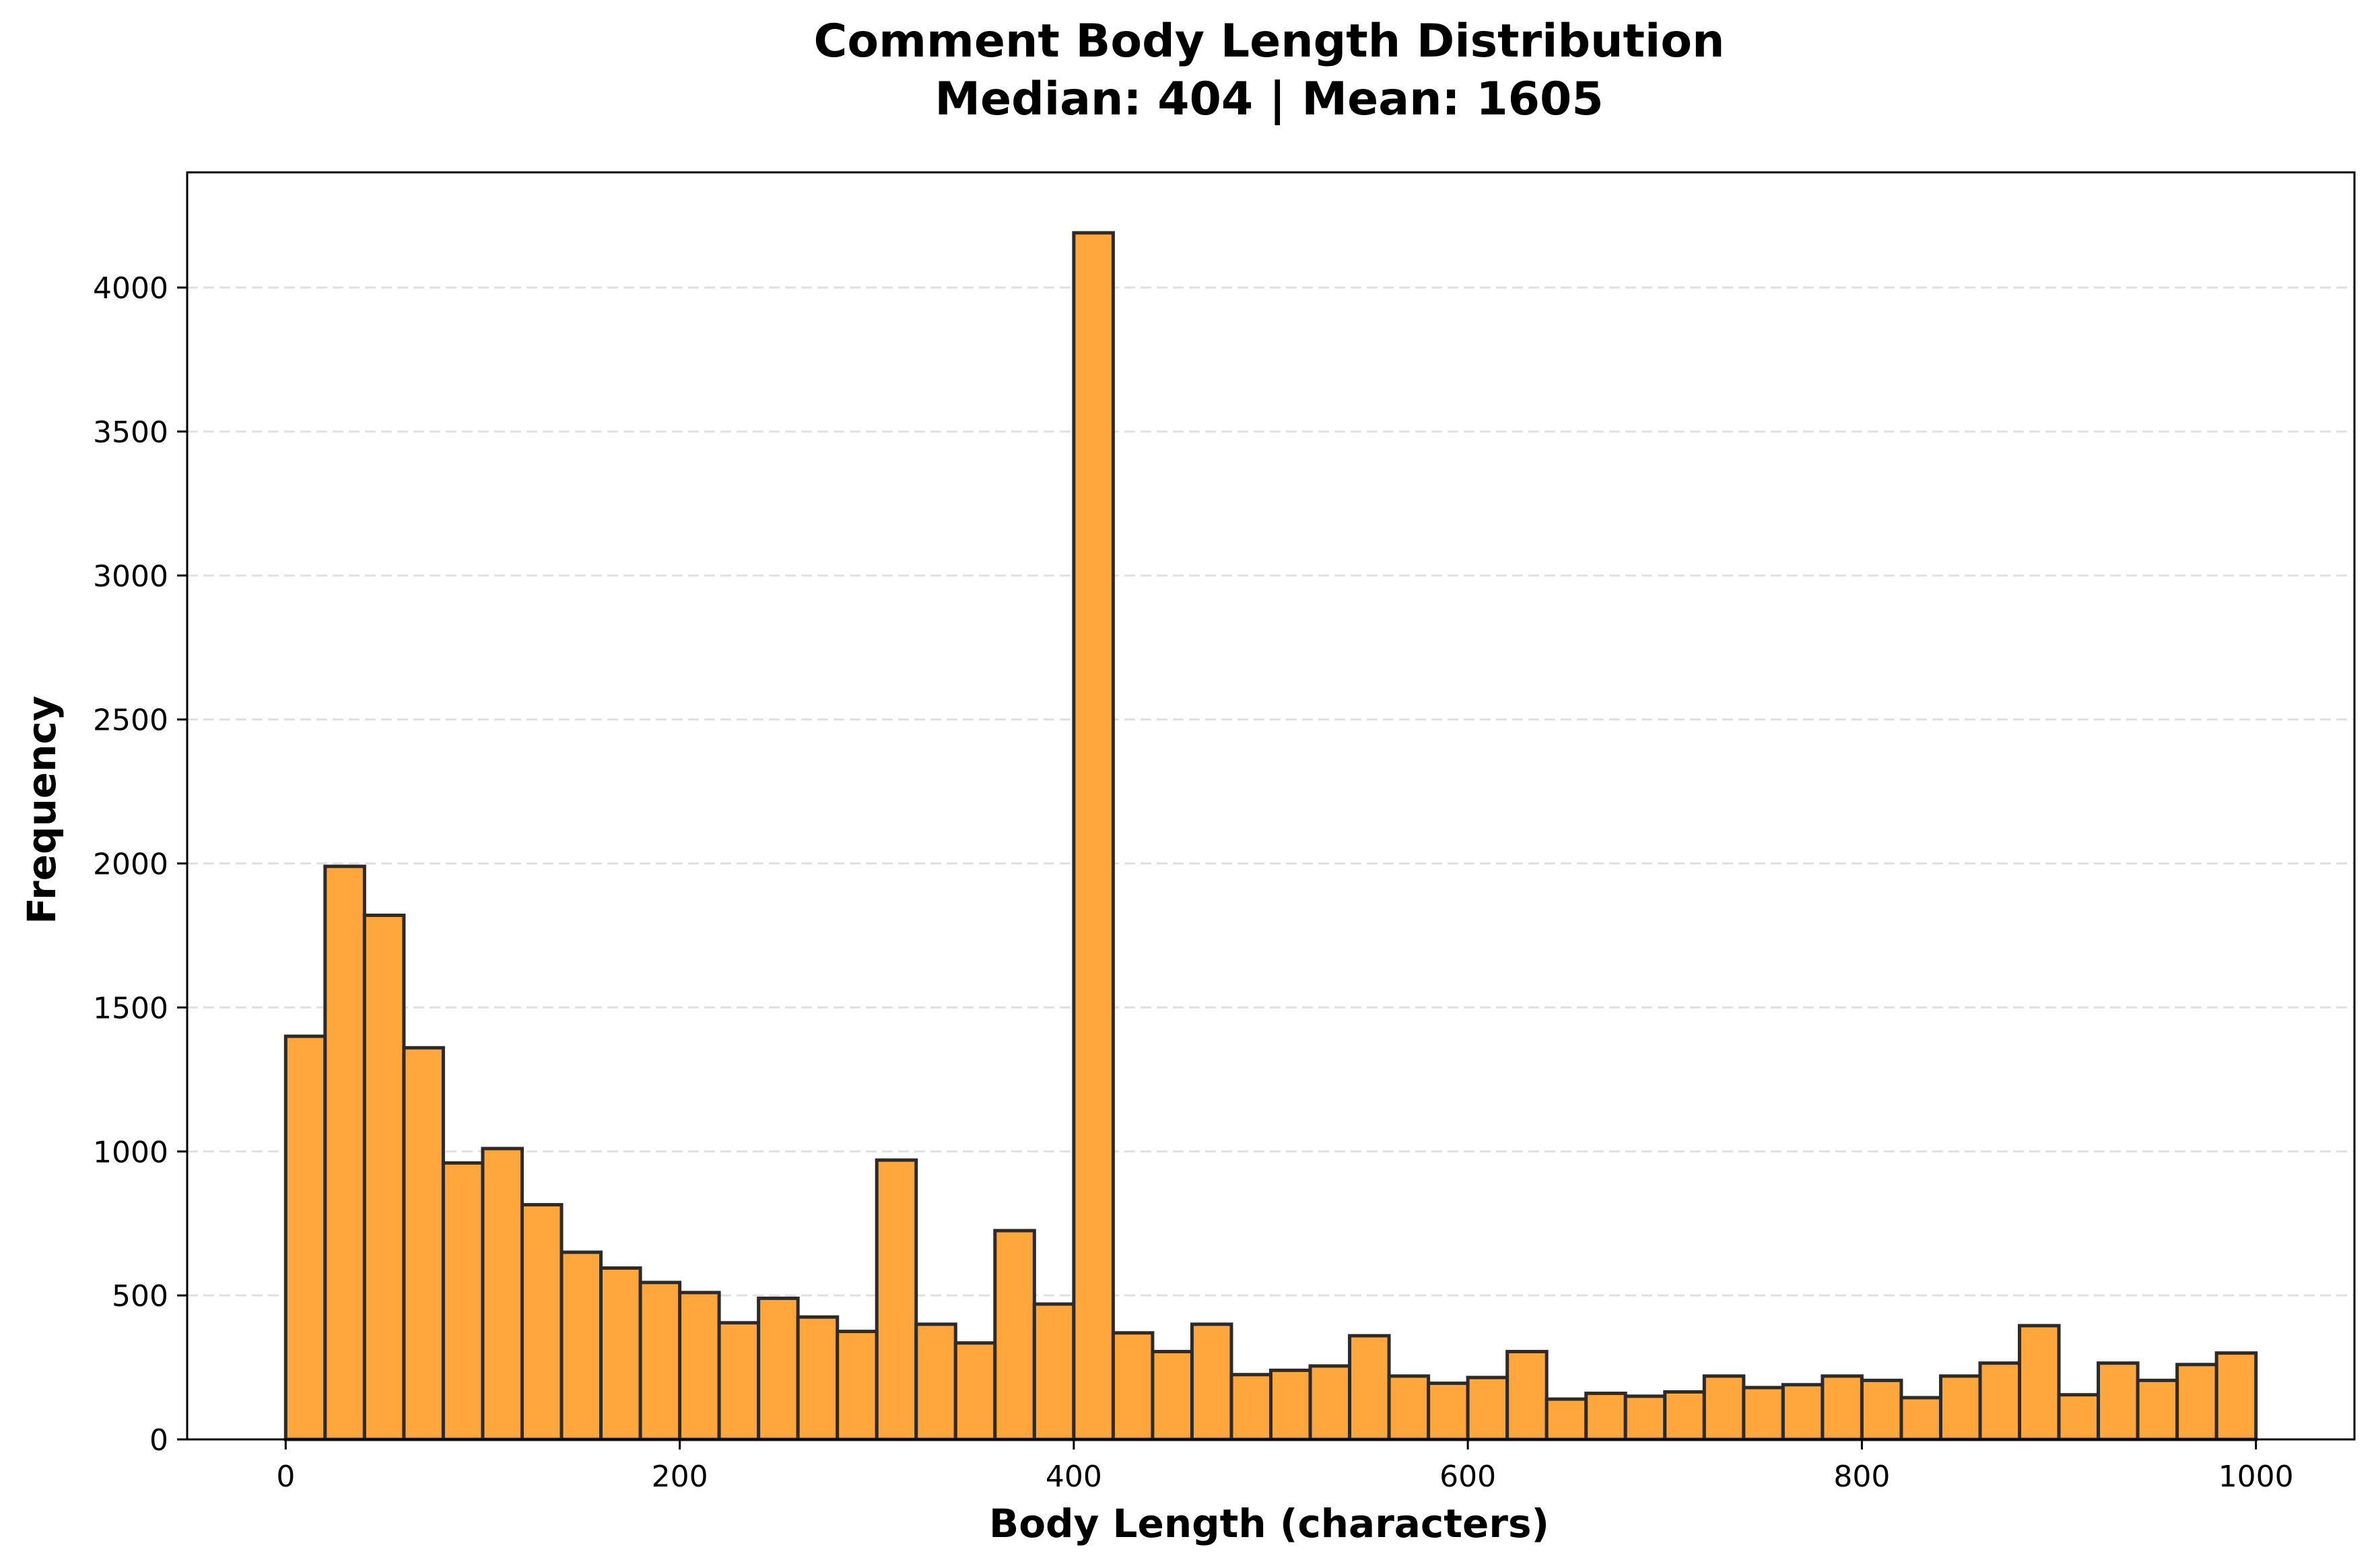  Describe the element at coordinates (1269, 1523) in the screenshot. I see `x-axis-label: Body Length (characters)` at that location.